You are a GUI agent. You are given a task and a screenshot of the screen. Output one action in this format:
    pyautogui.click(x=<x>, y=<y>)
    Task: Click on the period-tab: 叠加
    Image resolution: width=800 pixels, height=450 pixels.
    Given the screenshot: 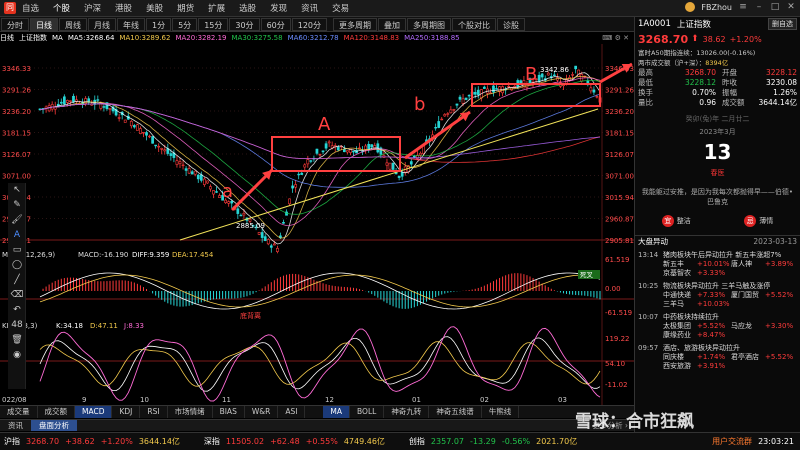 What is the action you would take?
    pyautogui.click(x=392, y=24)
    